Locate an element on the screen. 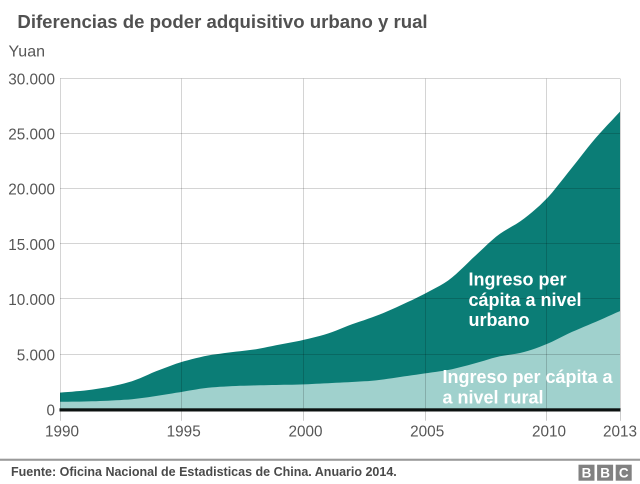  svg-text: 2000 is located at coordinates (305, 432).